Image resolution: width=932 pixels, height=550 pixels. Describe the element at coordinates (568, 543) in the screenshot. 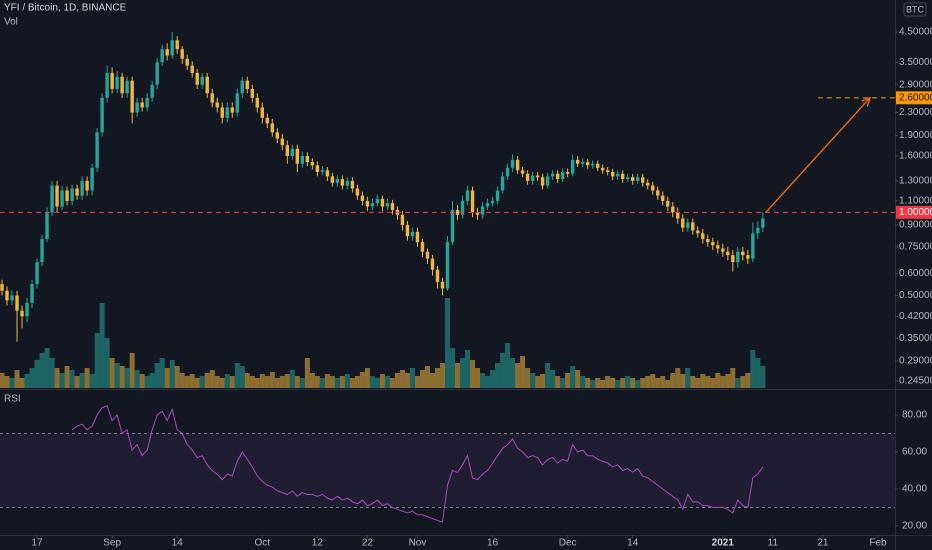

I see `x-tick-label: Dec` at that location.